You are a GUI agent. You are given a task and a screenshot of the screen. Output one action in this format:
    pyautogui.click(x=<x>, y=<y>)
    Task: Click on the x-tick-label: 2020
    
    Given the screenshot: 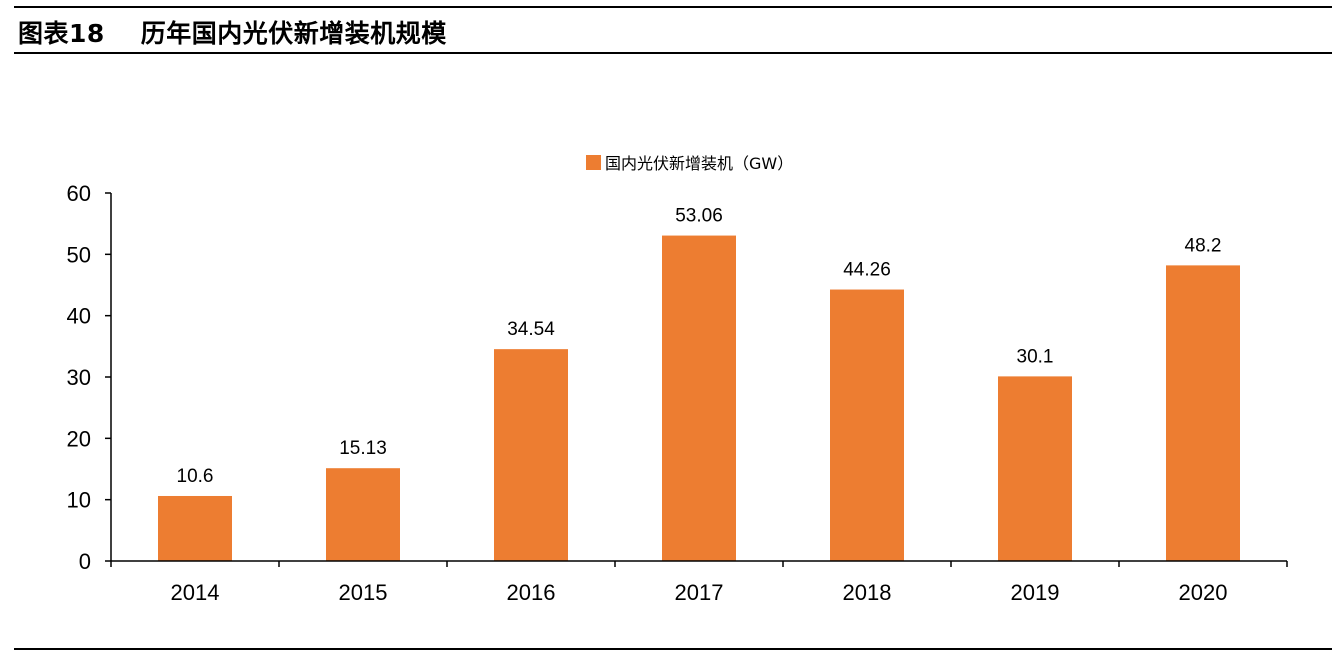 What is the action you would take?
    pyautogui.click(x=1203, y=592)
    